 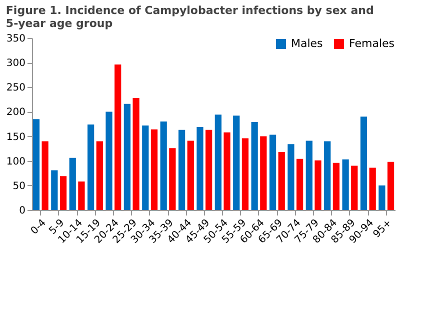 I want to click on y-tick-label: 100, so click(x=16, y=162).